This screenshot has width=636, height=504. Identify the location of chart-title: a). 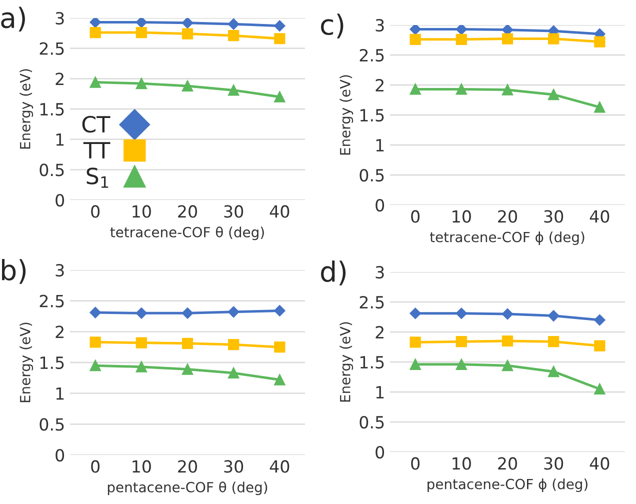
(13, 19).